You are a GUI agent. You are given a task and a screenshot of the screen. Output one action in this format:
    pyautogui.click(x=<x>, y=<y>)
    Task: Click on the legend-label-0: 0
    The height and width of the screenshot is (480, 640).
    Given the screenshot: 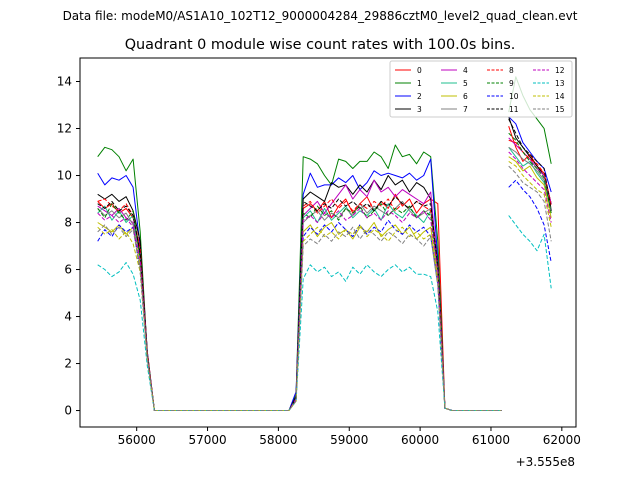 What is the action you would take?
    pyautogui.click(x=419, y=70)
    